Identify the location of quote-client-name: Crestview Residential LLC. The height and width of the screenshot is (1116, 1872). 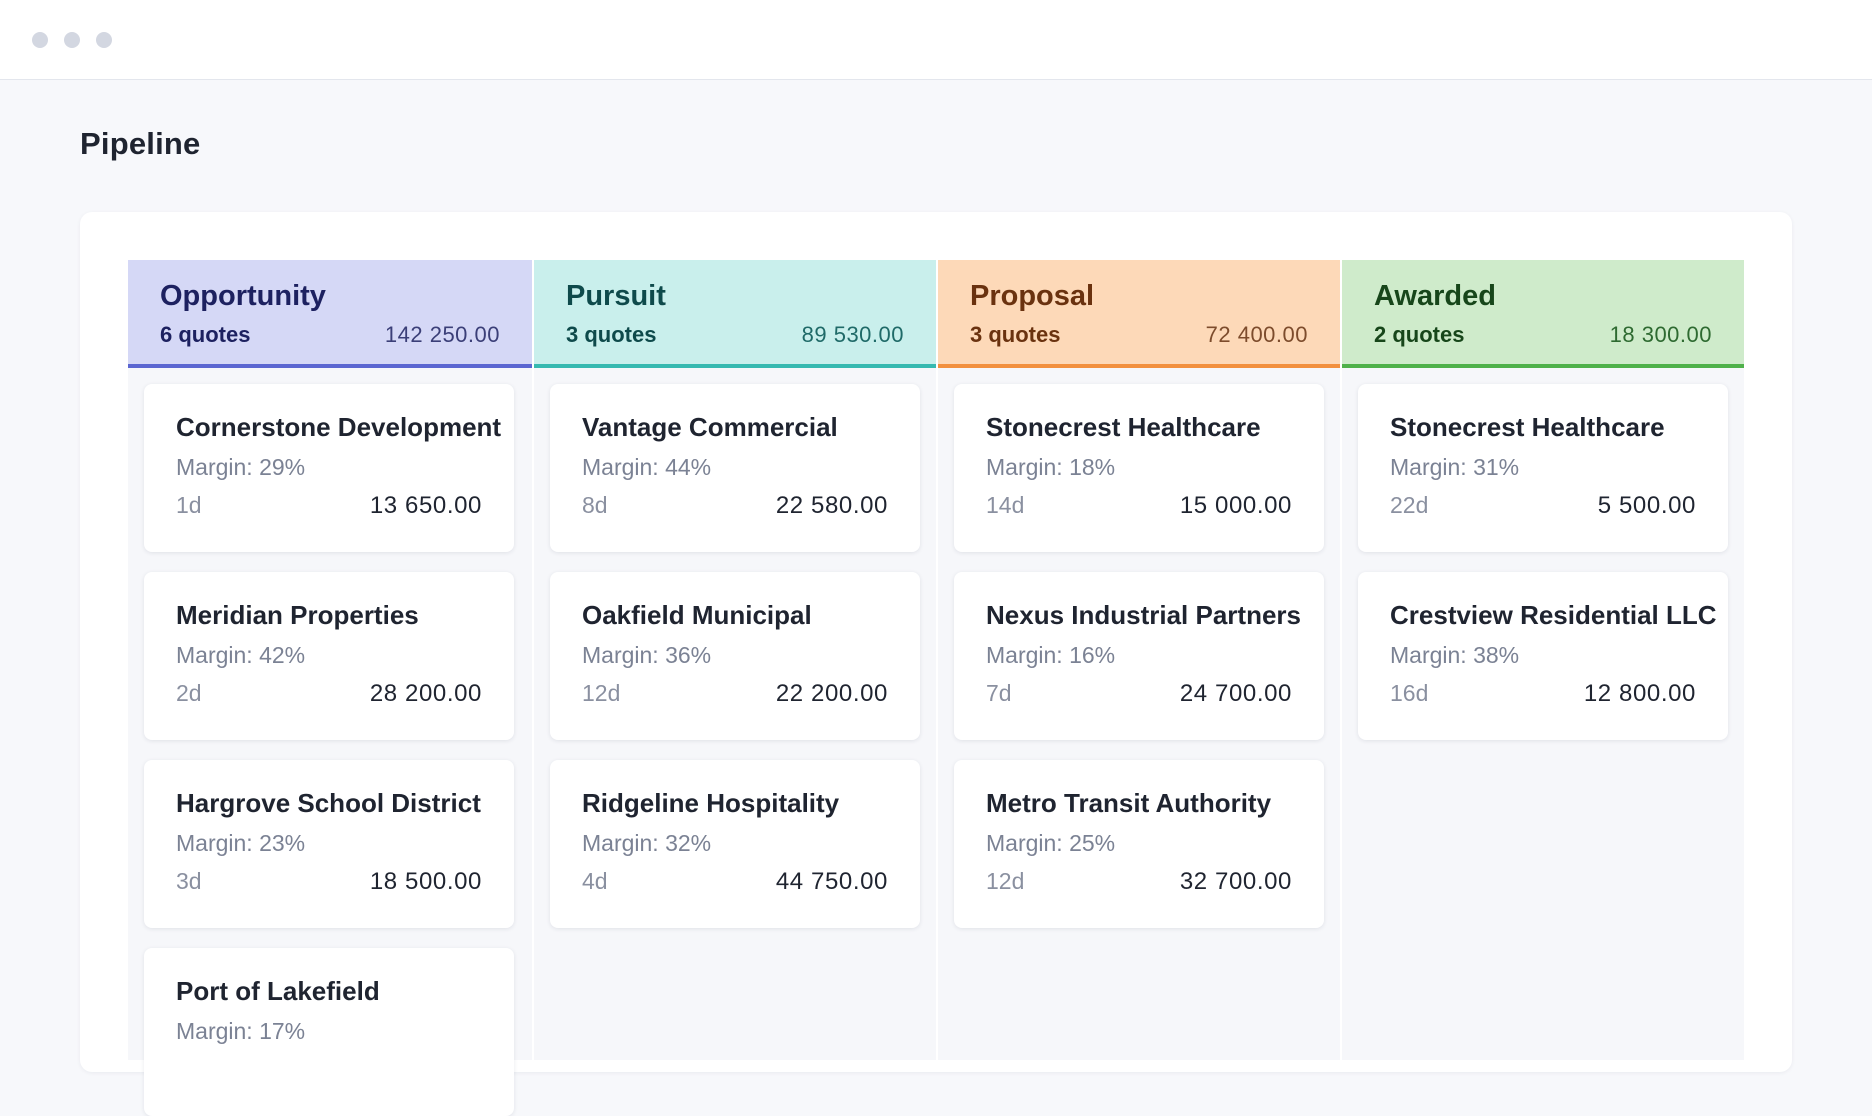
(1553, 615).